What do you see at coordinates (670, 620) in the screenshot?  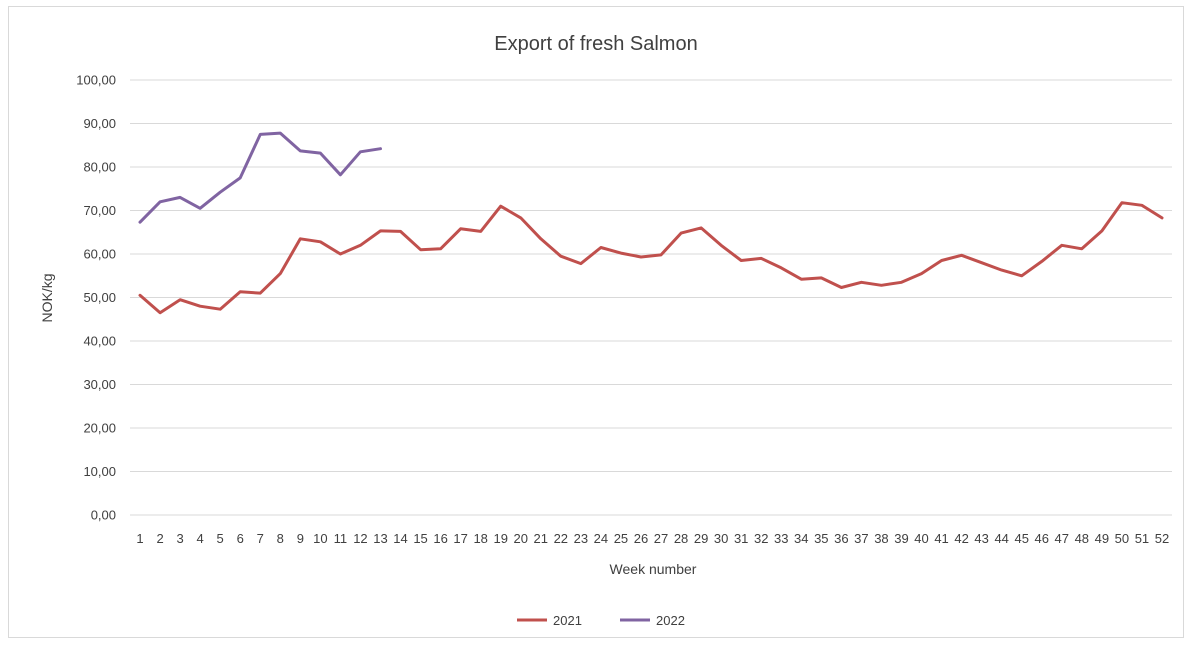 I see `legend-label-2022: 2022` at bounding box center [670, 620].